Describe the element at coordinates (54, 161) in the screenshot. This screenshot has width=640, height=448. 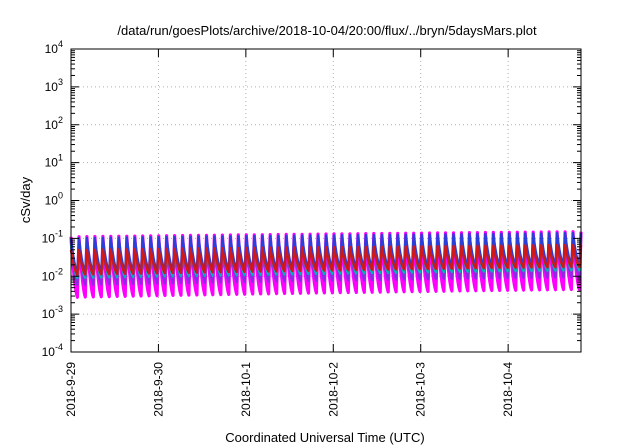
I see `y-tick-label: 10¹` at that location.